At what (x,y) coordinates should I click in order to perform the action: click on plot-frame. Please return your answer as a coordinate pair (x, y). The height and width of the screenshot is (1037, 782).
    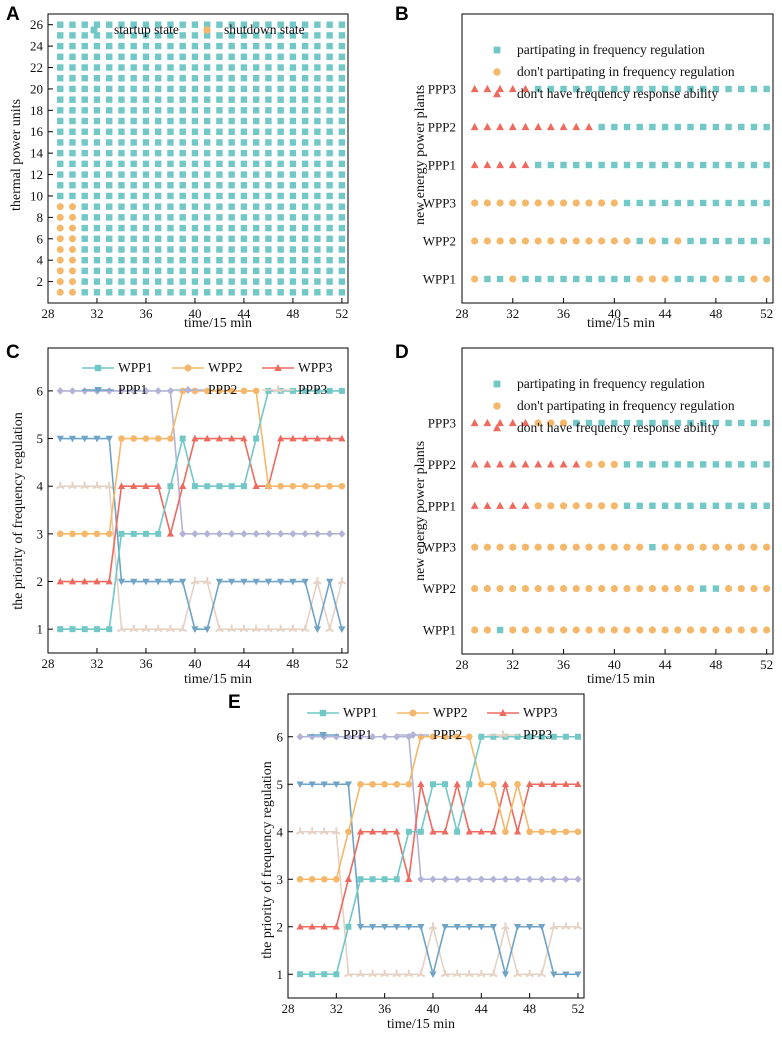
    Looking at the image, I should click on (198, 500).